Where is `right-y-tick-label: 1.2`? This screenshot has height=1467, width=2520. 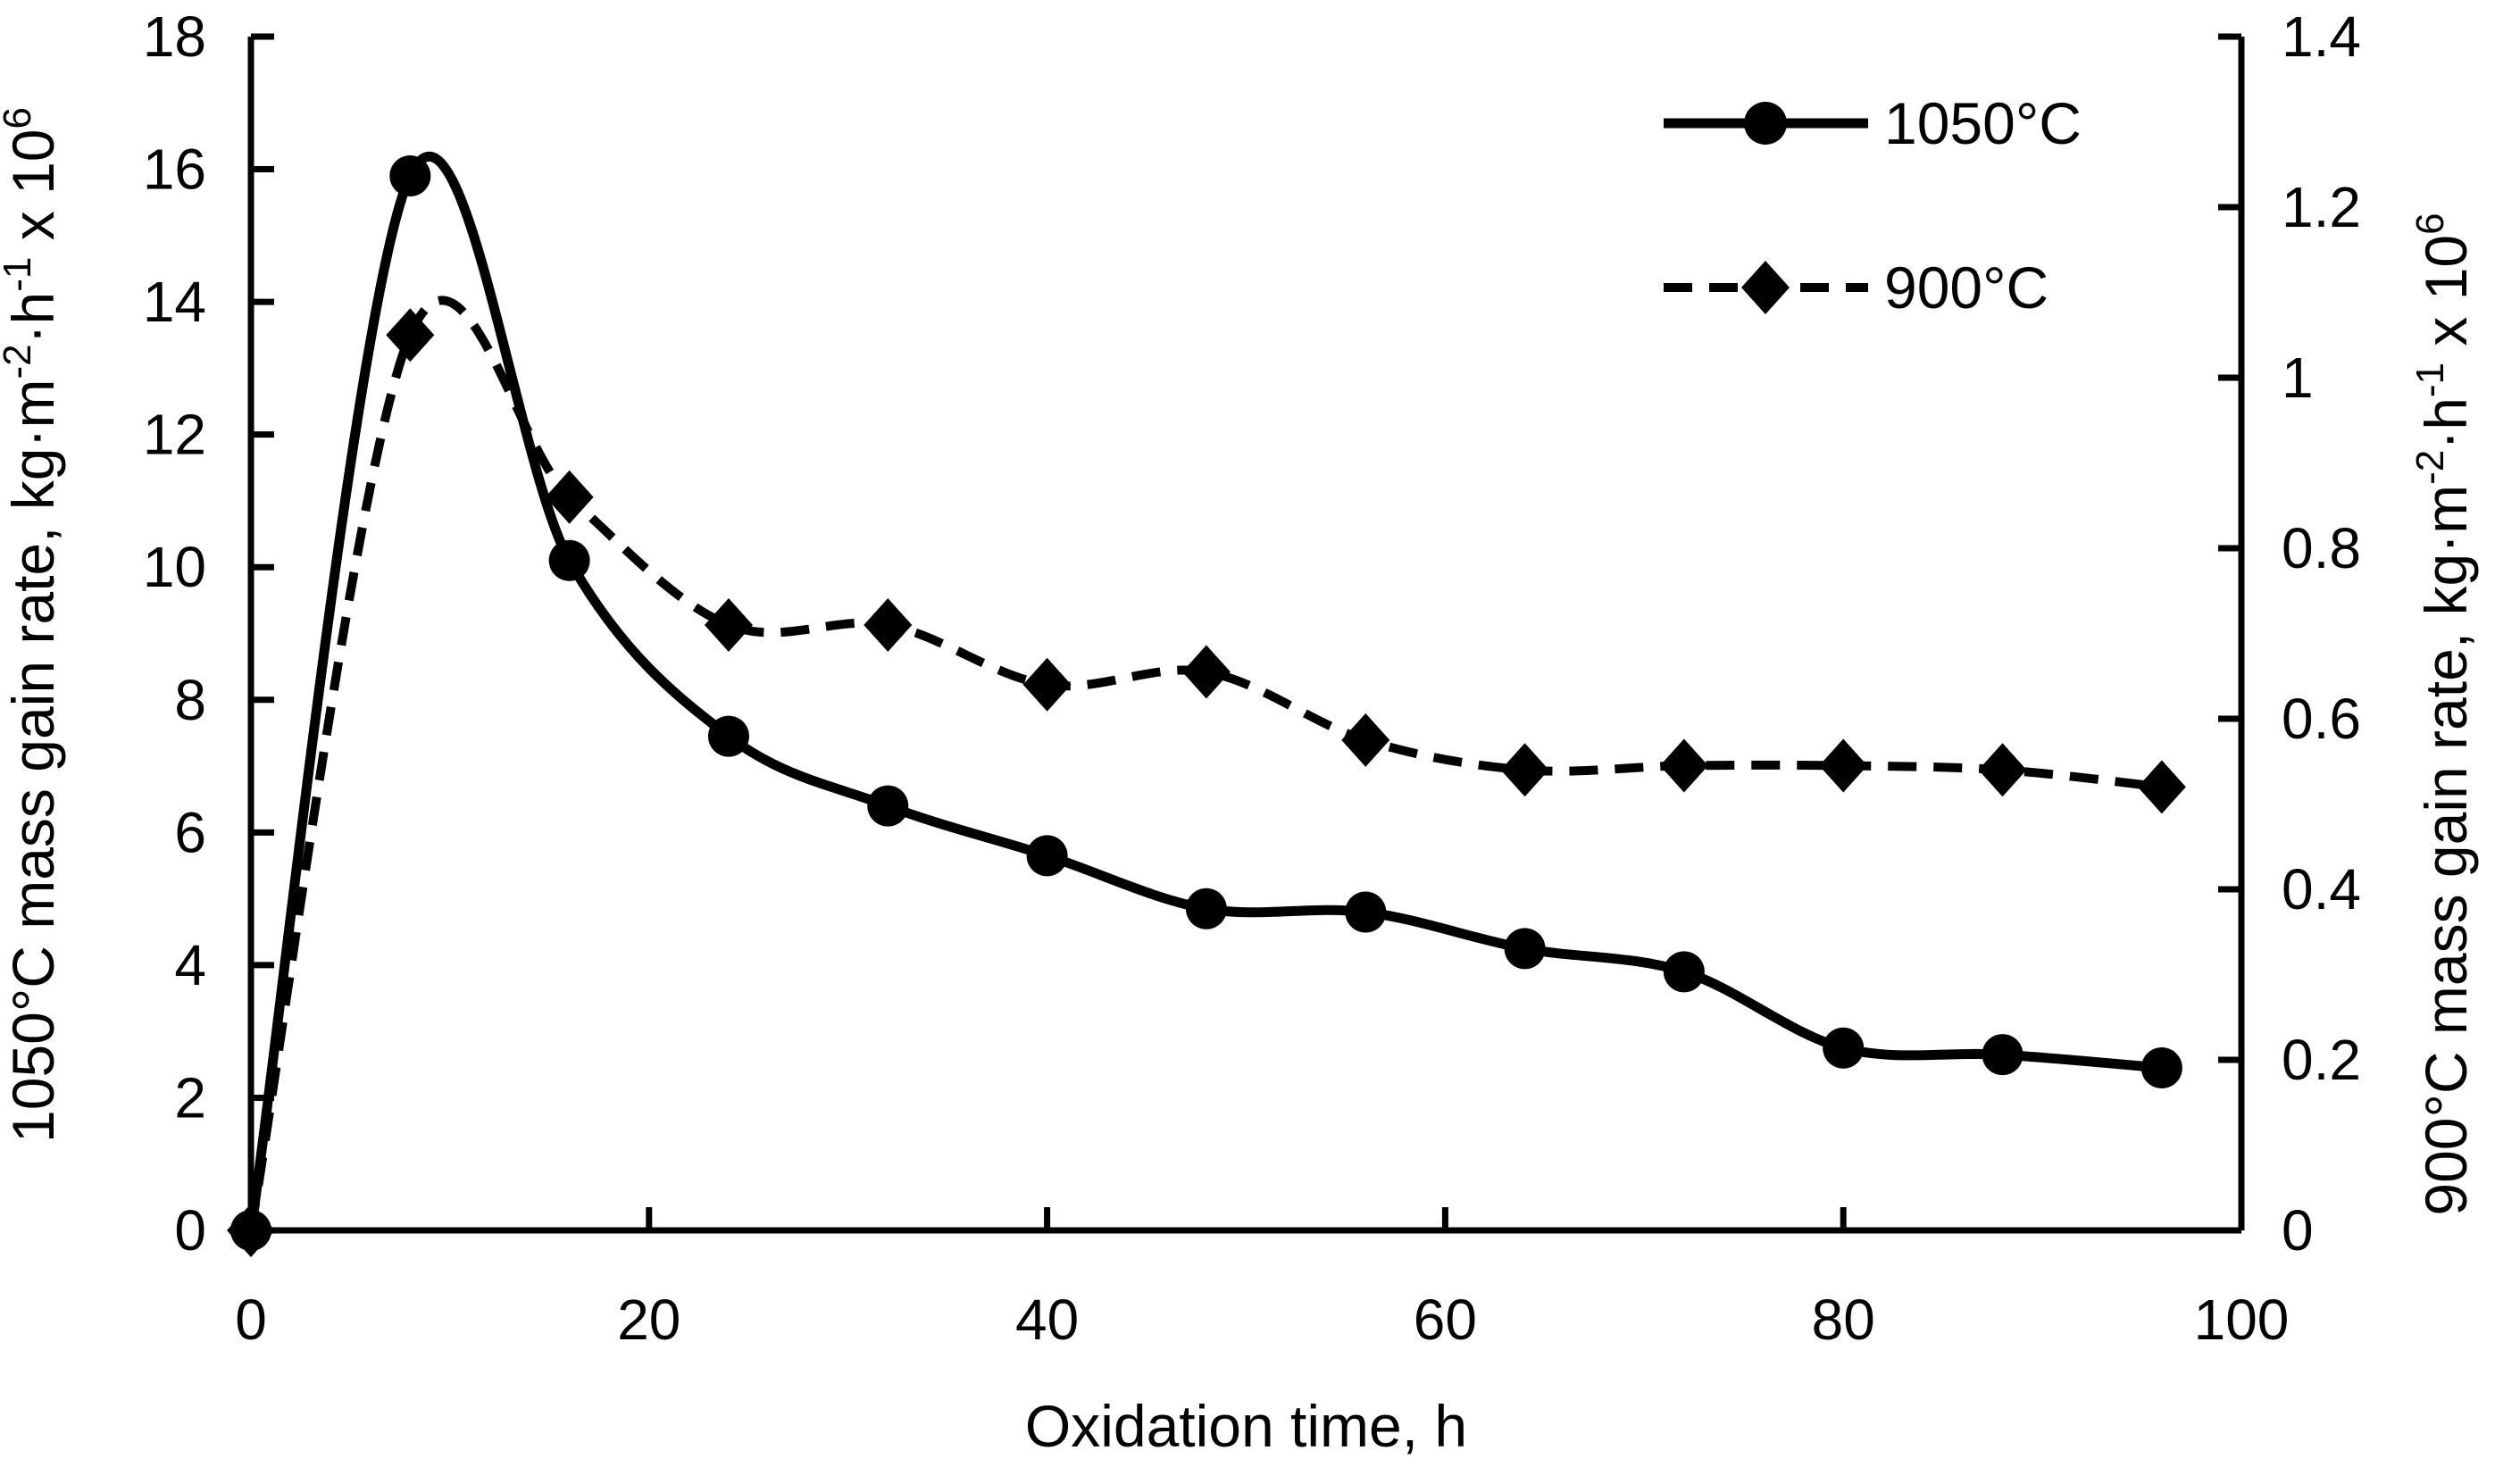 right-y-tick-label: 1.2 is located at coordinates (2322, 207).